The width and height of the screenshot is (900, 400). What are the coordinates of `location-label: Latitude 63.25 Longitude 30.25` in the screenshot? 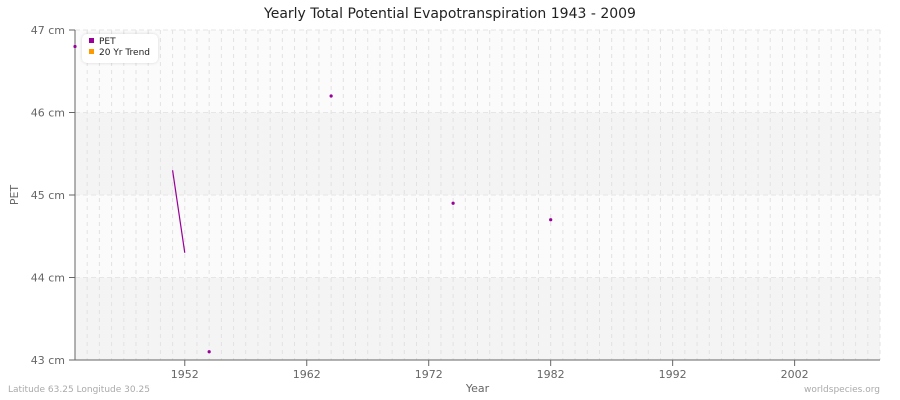 It's located at (79, 390).